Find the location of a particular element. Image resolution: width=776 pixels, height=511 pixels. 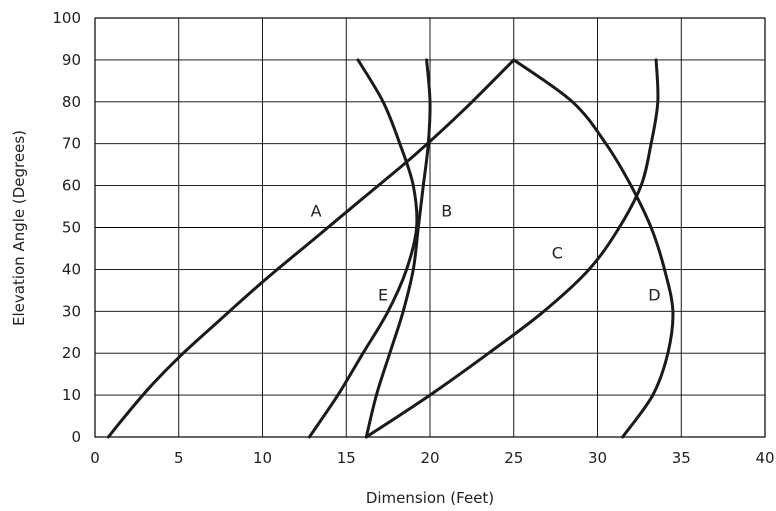

y-tick-label: 80 is located at coordinates (71, 102).